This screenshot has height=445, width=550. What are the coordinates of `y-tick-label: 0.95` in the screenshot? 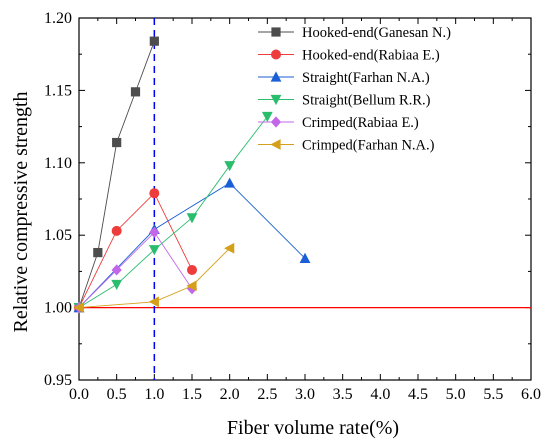 It's located at (58, 380).